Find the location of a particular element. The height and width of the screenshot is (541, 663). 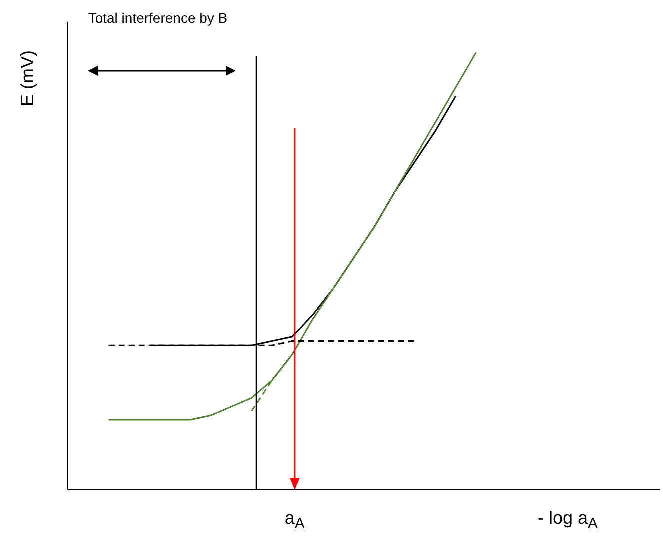

text: a$_{A}$ is located at coordinates (294, 520).